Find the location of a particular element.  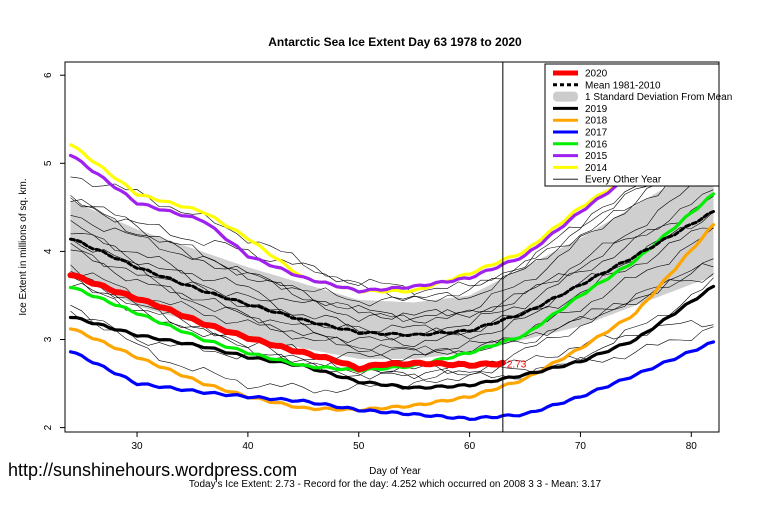

legend-entry: 2017 is located at coordinates (596, 133).